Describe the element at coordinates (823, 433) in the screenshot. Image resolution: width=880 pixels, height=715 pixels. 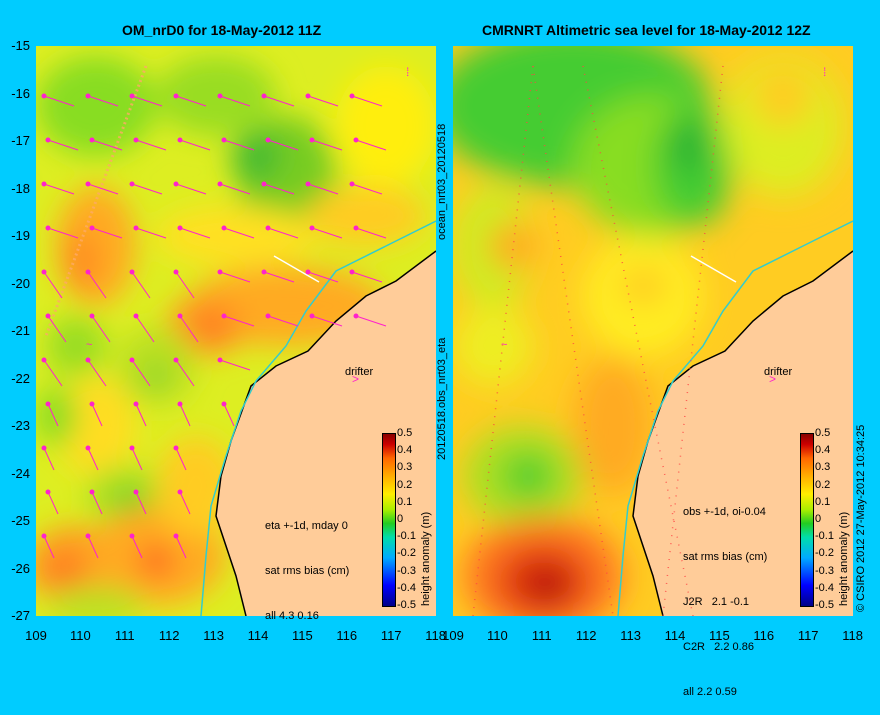
I see `colorbar-tick-label: 0.5` at that location.